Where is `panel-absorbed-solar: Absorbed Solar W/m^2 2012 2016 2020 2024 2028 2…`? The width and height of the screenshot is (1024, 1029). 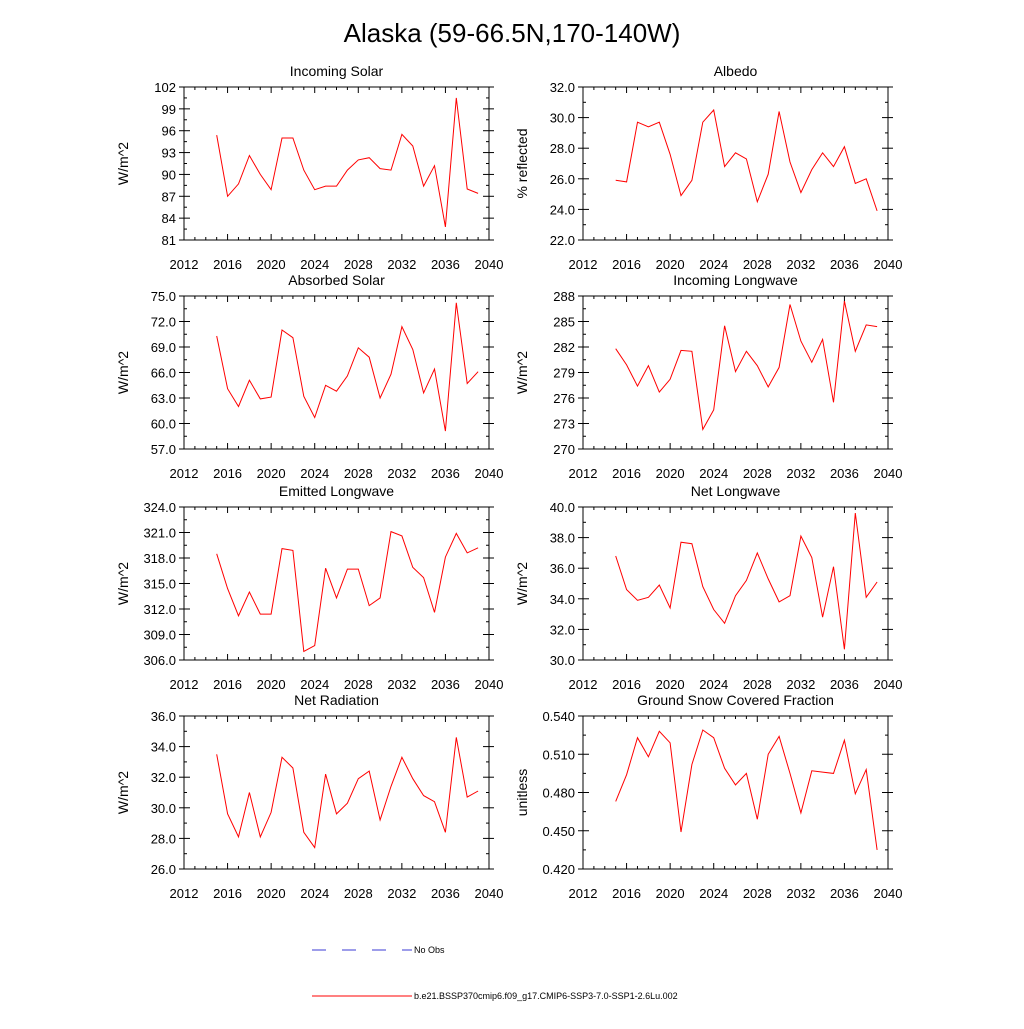 panel-absorbed-solar: Absorbed Solar W/m^2 2012 2016 2020 2024 2028 2… is located at coordinates (309, 376).